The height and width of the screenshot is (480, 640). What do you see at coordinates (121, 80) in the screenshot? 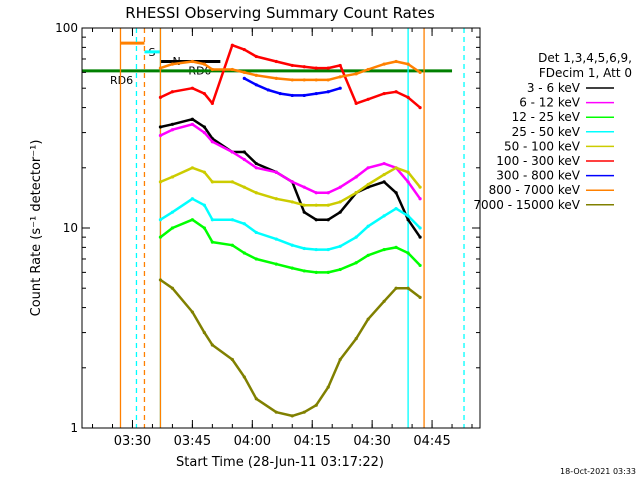
I see `annotation-label: RD6` at bounding box center [121, 80].